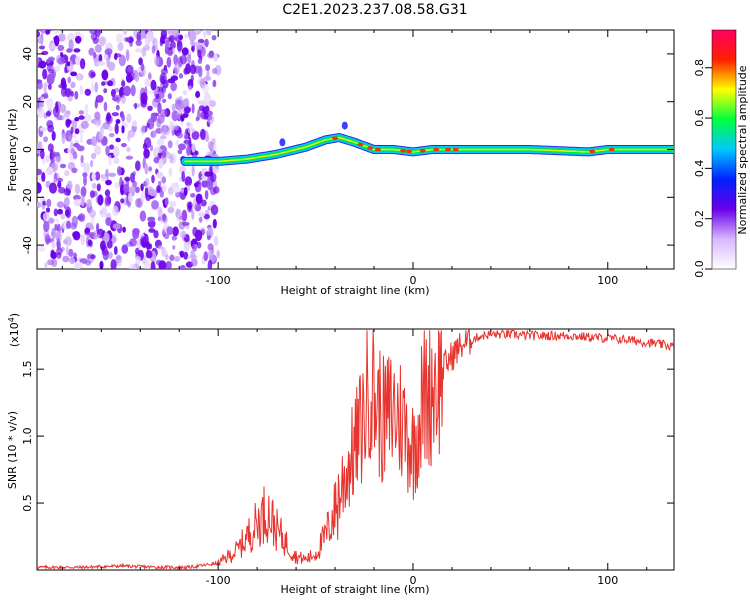  Describe the element at coordinates (12, 150) in the screenshot. I see `spectrogram-ylabel: Frequency (Hz)` at that location.